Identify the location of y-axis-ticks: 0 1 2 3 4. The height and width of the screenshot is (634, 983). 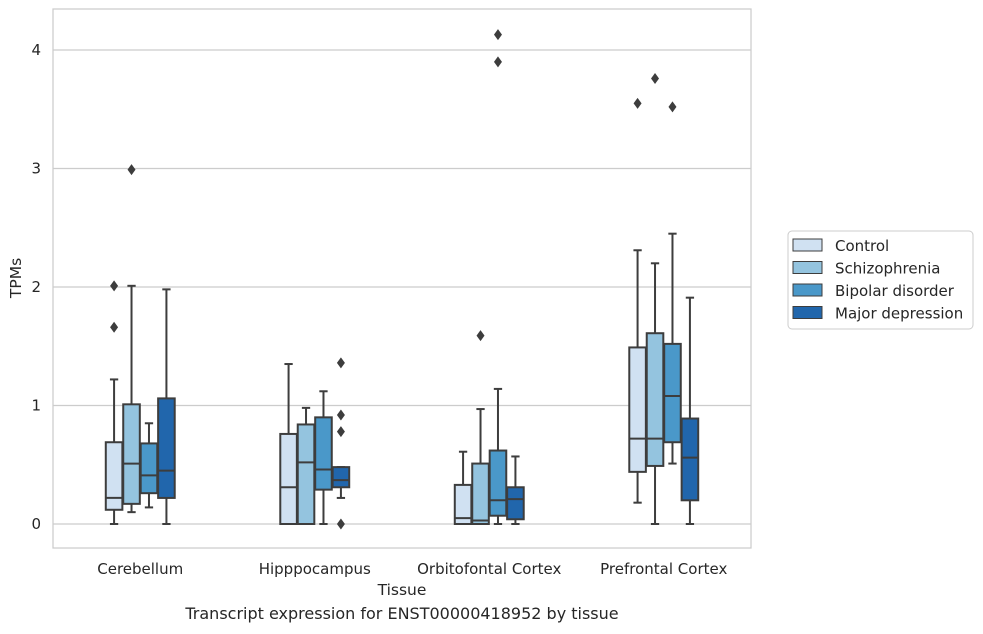
(36, 287).